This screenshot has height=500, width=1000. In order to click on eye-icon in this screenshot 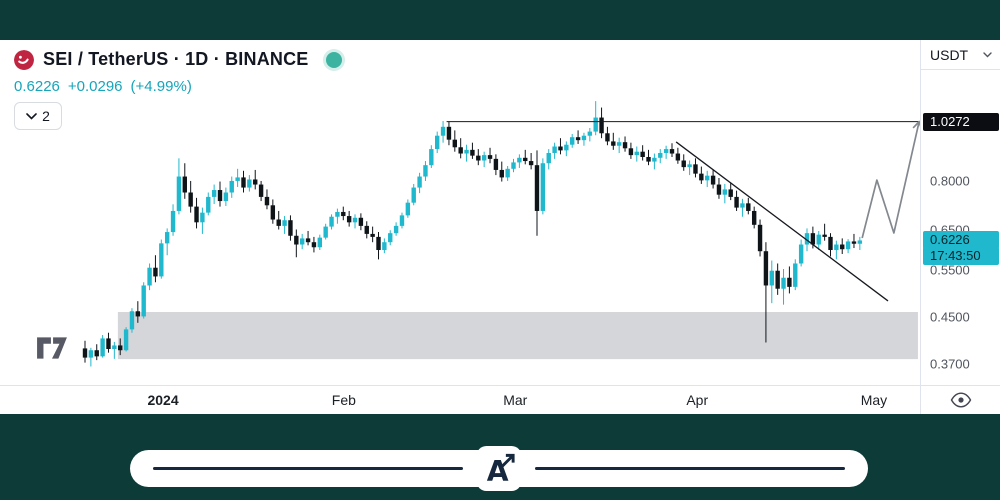, I will do `click(961, 400)`.